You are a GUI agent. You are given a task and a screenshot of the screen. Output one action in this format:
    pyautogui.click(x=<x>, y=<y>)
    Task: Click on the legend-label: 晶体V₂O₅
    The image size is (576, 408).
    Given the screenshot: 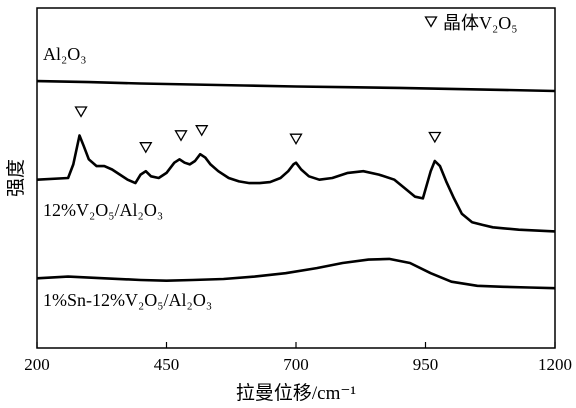 What is the action you would take?
    pyautogui.click(x=480, y=23)
    